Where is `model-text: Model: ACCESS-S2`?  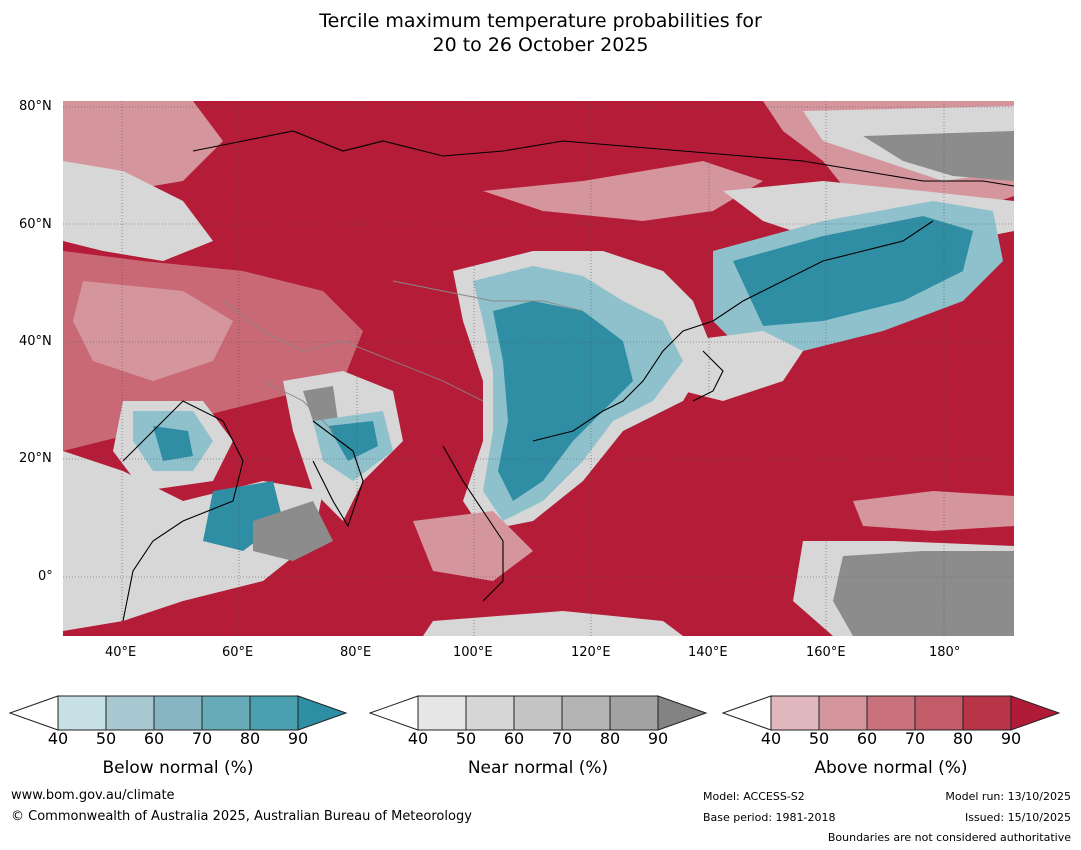
model-text: Model: ACCESS-S2 is located at coordinates (754, 796).